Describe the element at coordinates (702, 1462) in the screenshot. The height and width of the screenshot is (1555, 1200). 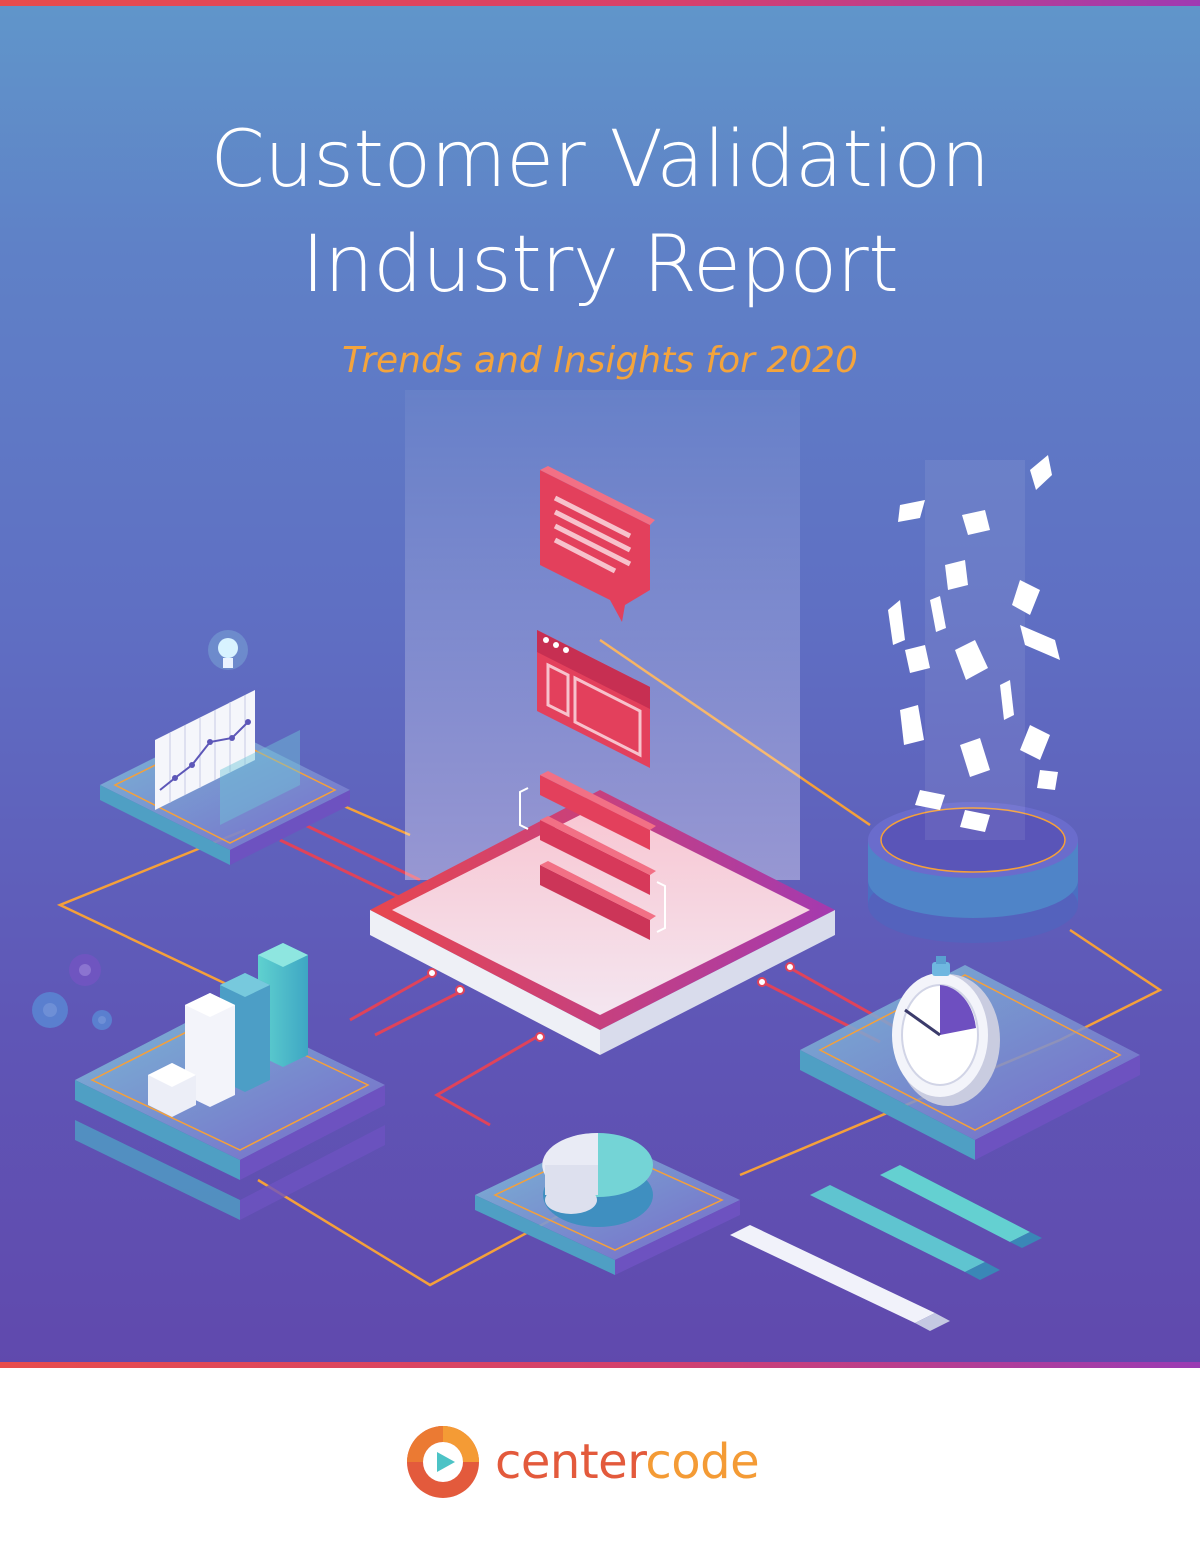
I see `wordmark-code: code` at that location.